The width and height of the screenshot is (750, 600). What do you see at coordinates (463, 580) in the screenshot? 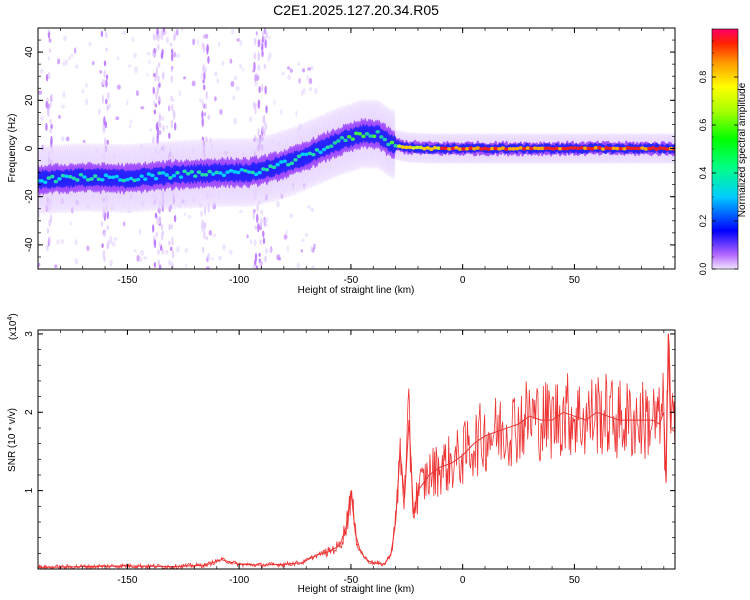
I see `snr-x-tick-label: 0` at bounding box center [463, 580].